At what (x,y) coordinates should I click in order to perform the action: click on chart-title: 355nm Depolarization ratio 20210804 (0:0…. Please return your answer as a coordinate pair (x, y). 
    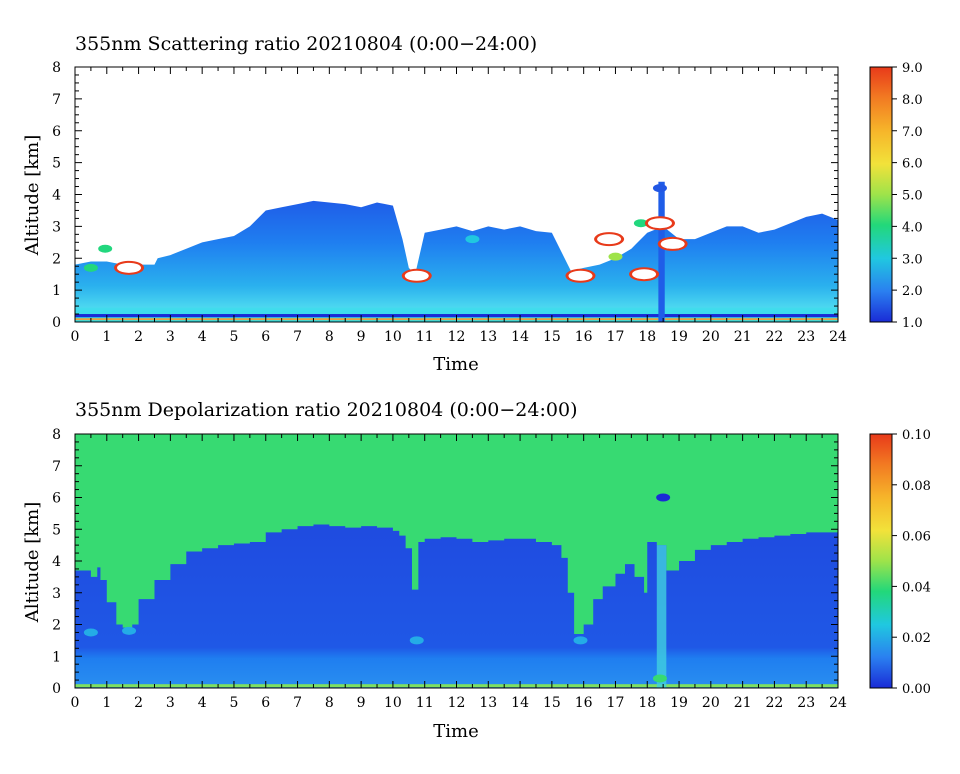
    Looking at the image, I should click on (326, 410).